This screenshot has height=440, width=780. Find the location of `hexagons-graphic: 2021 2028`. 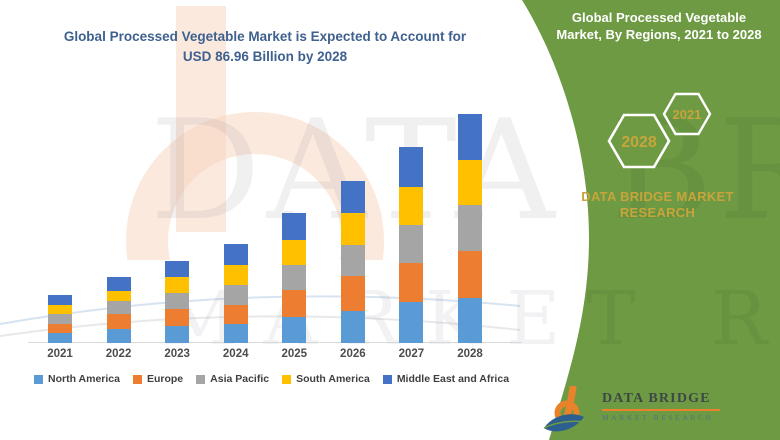

hexagons-graphic: 2021 2028 is located at coordinates (659, 130).